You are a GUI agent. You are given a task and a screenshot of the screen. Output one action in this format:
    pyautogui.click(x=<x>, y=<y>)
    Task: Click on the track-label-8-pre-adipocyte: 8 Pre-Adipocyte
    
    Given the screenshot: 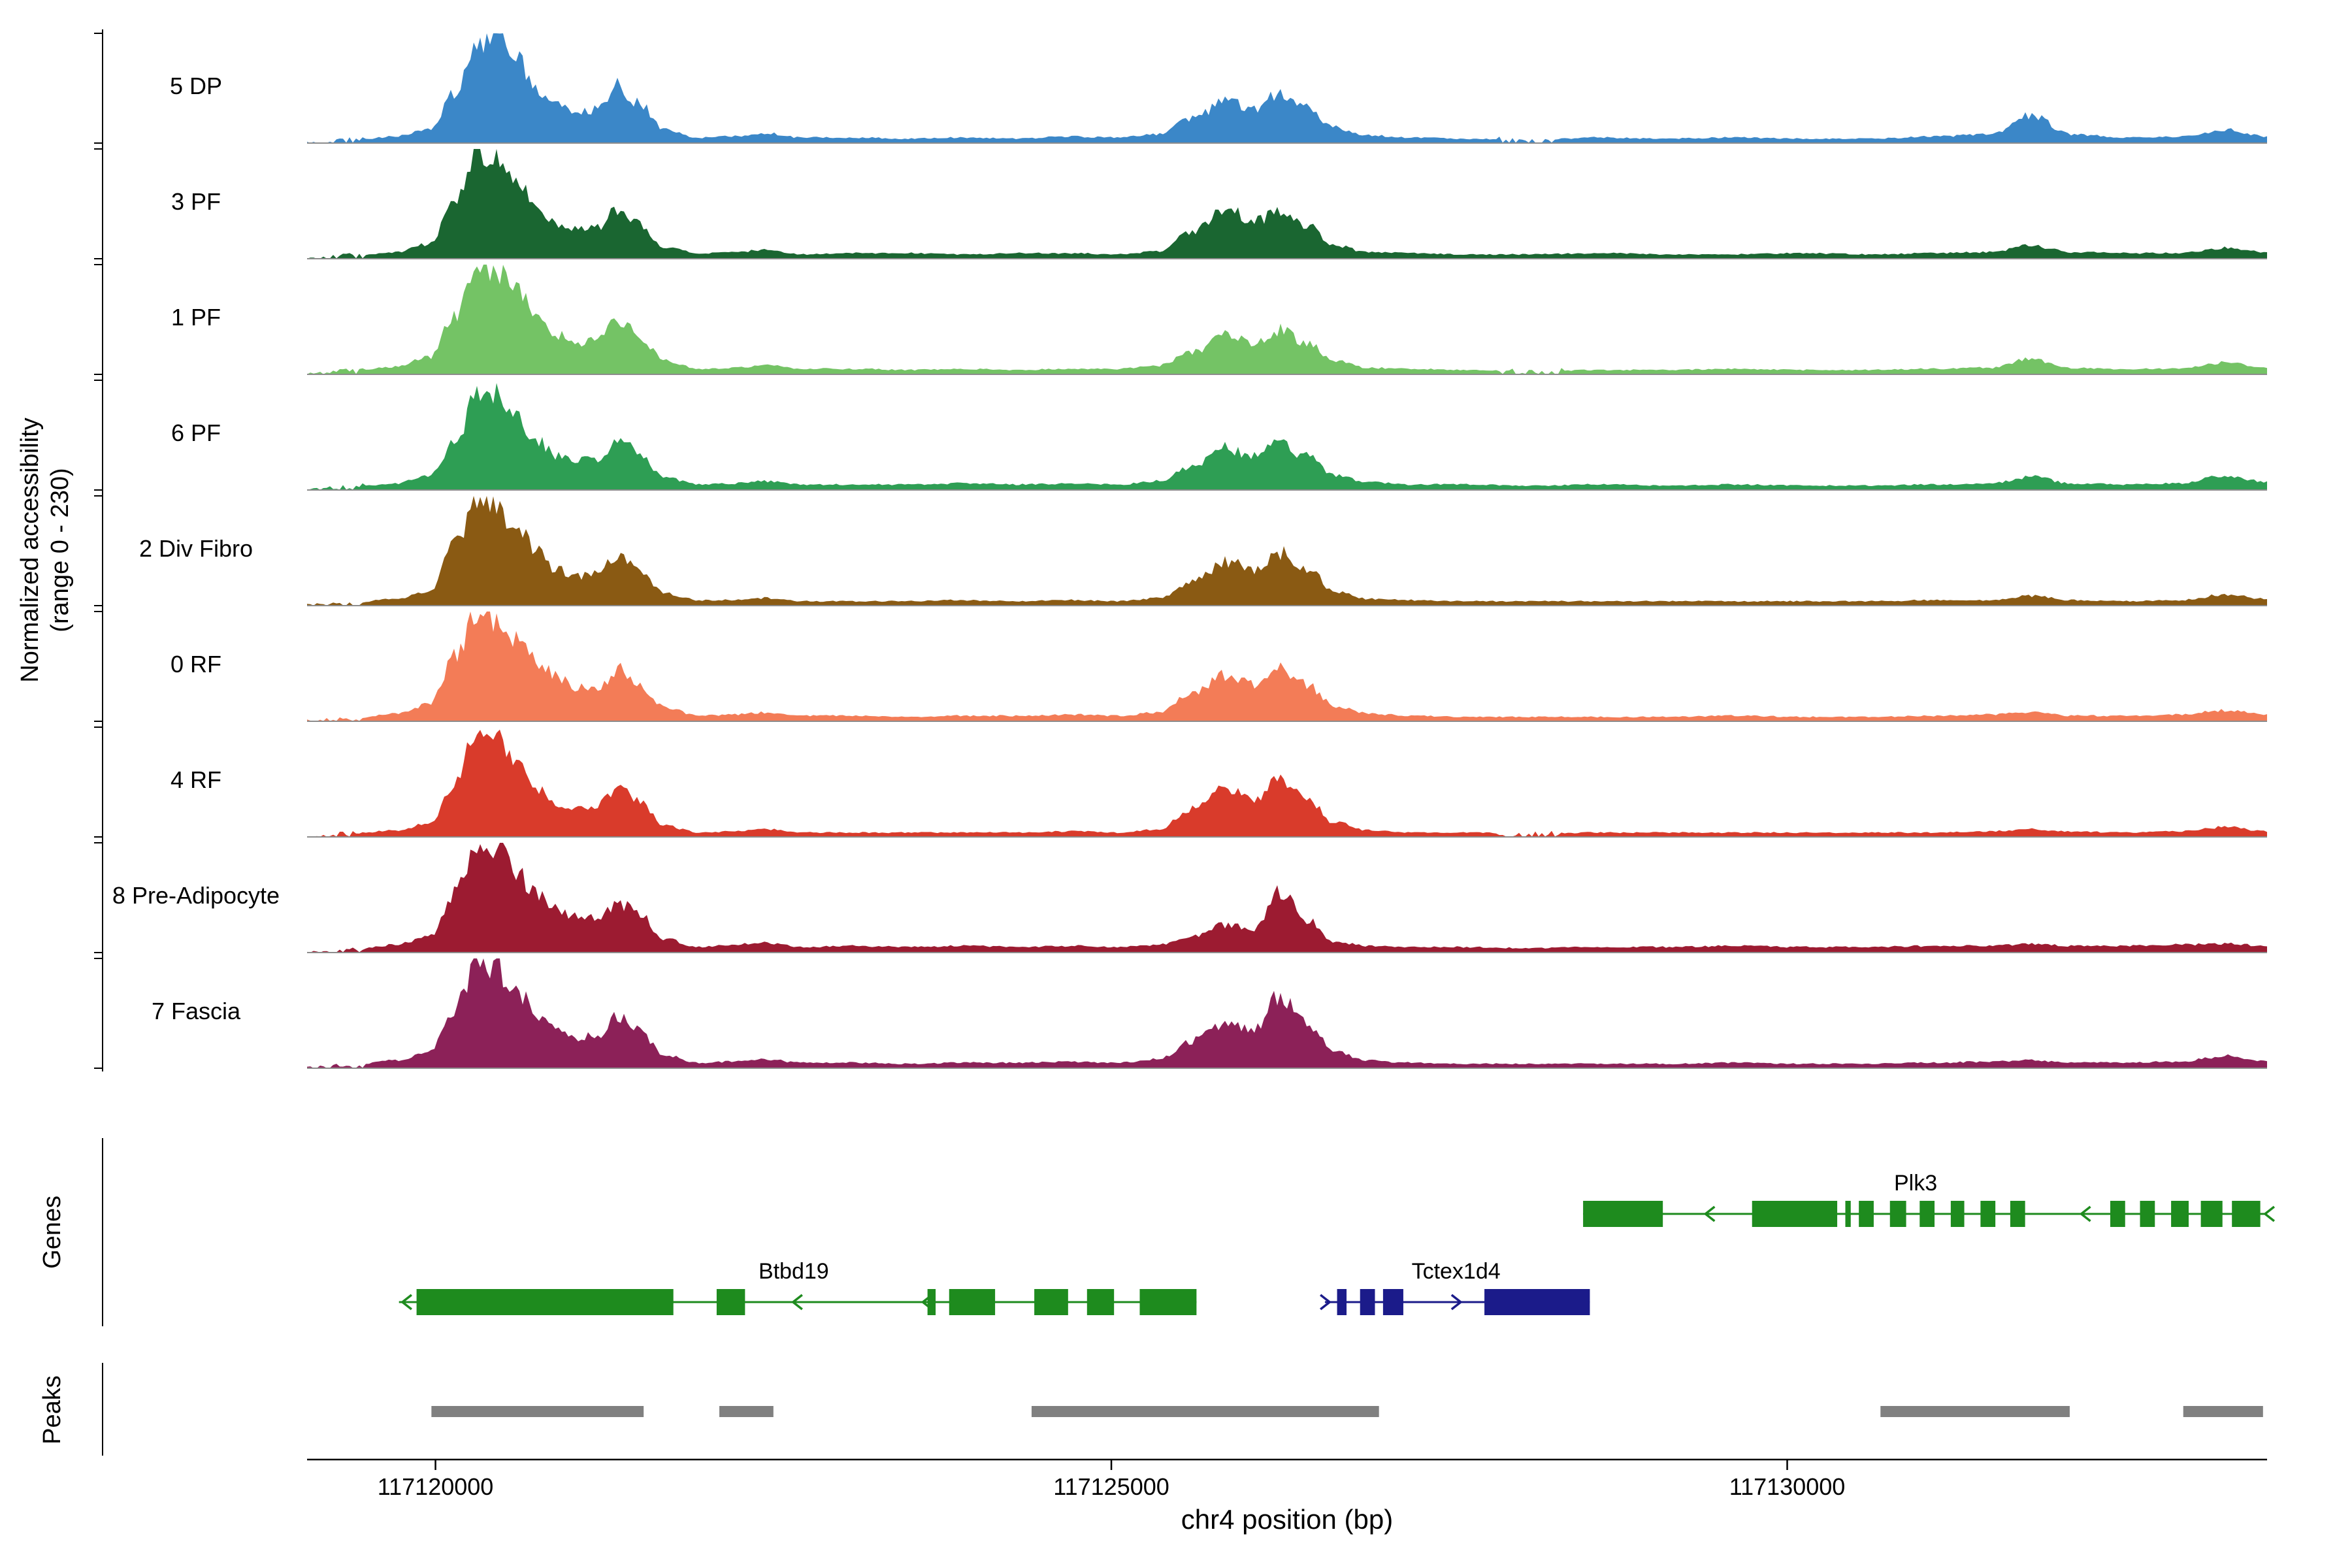 What is the action you would take?
    pyautogui.click(x=196, y=895)
    